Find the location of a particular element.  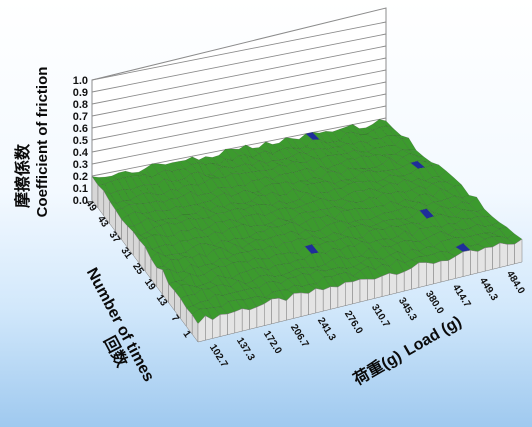

z-tick-label: 0.9 is located at coordinates (80, 93).